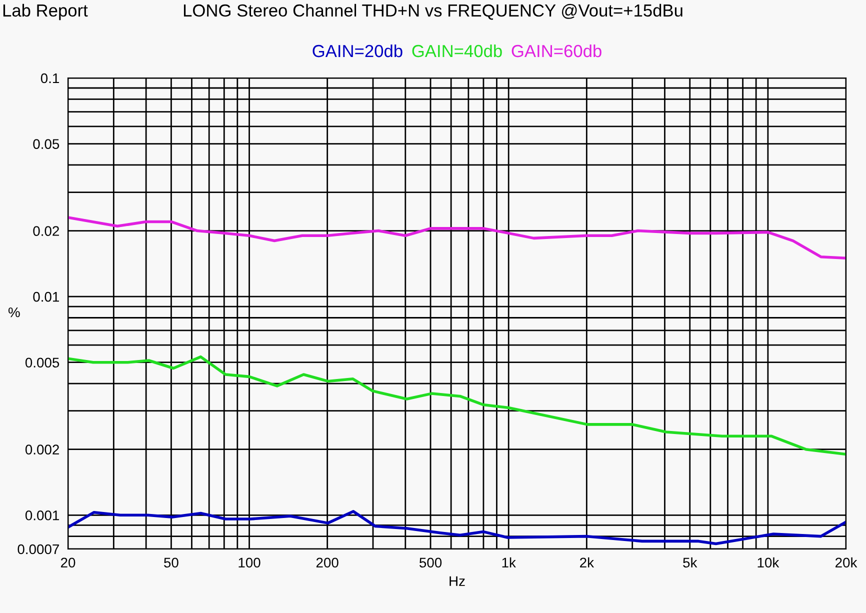 This screenshot has height=613, width=866. What do you see at coordinates (42, 363) in the screenshot?
I see `y-tick-label: 0.005` at bounding box center [42, 363].